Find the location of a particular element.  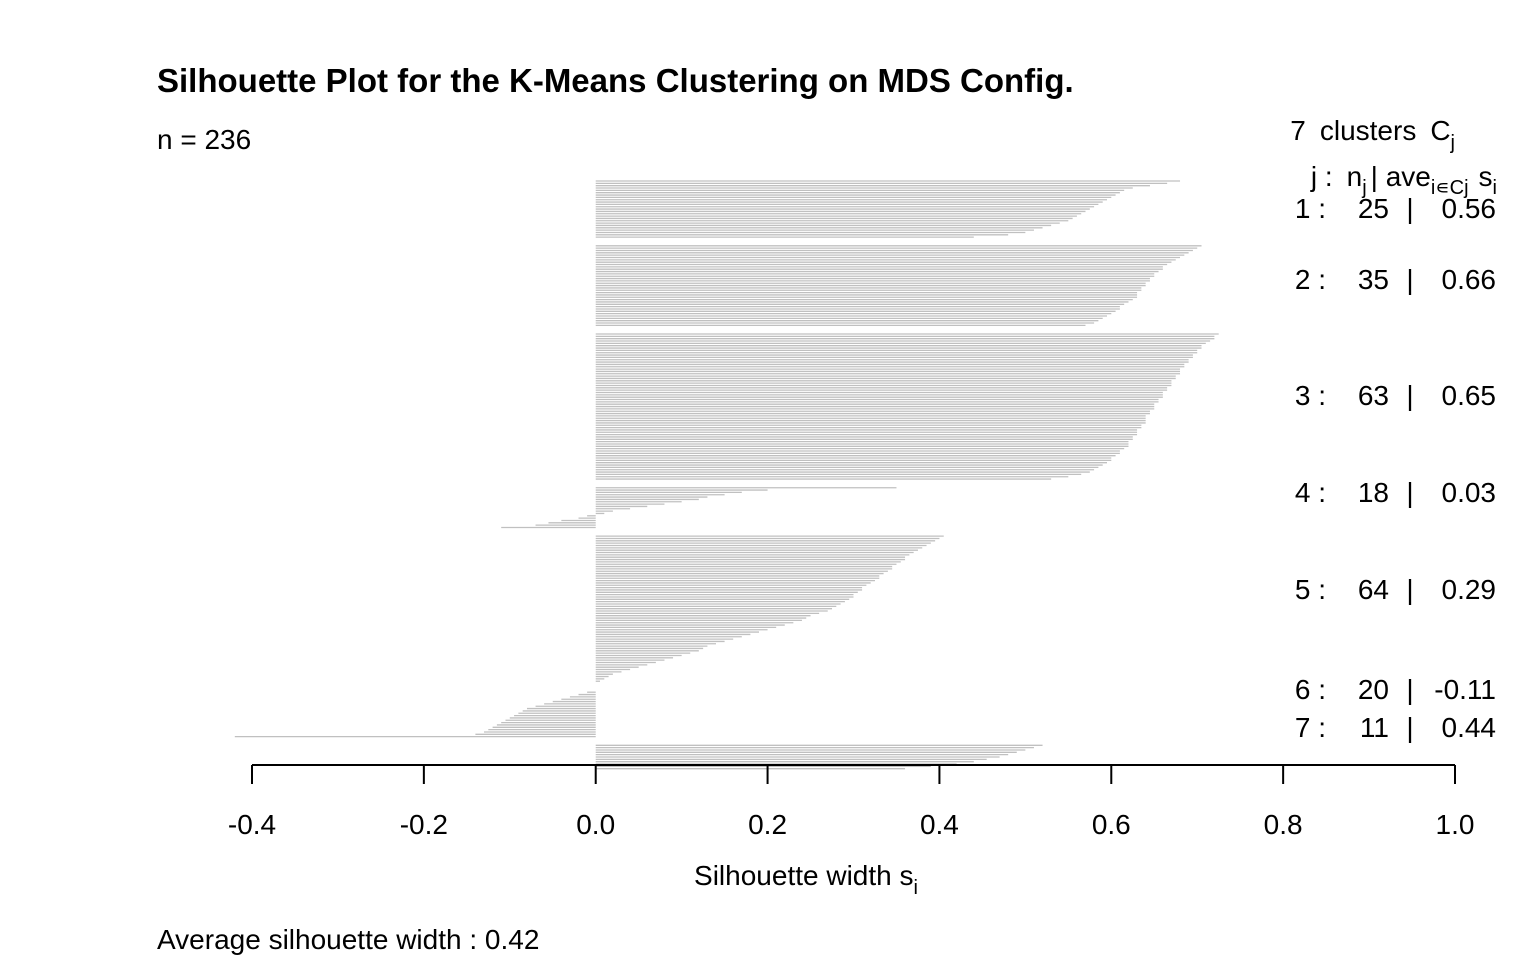

legend-columns: j : nj | avei∊Cj si is located at coordinates (1403, 180).